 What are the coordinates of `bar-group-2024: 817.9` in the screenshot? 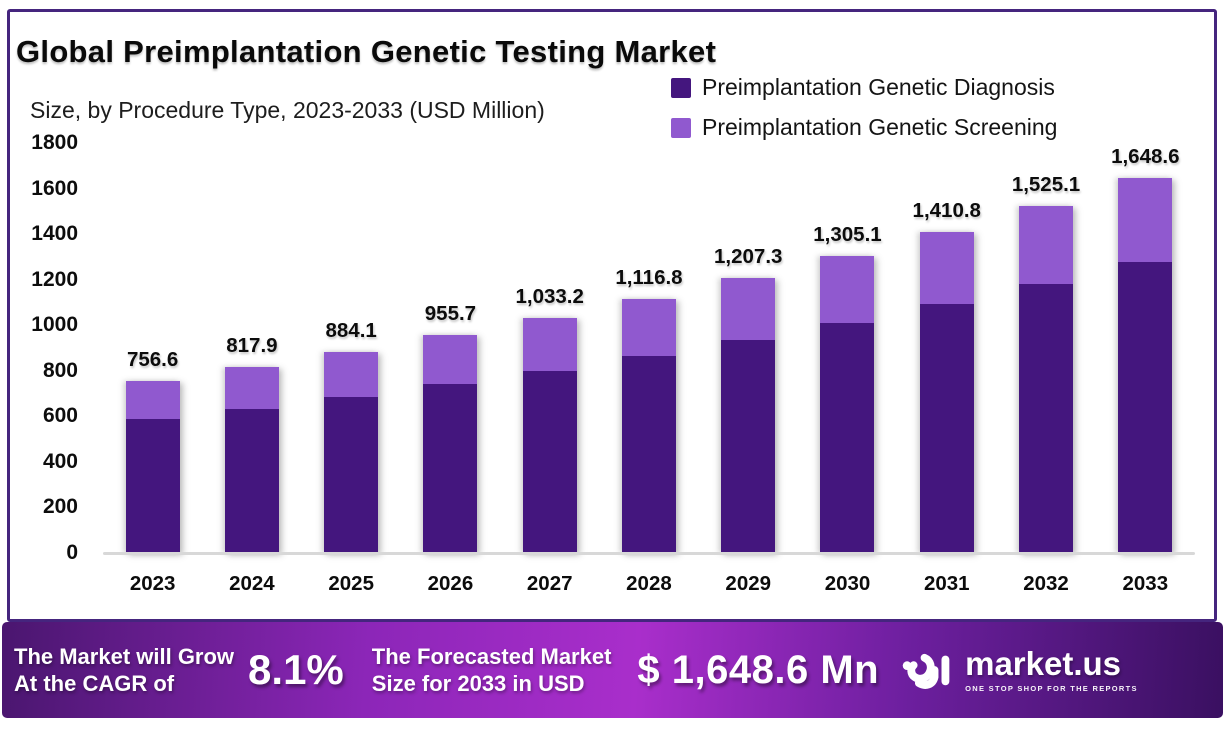 It's located at (251, 348).